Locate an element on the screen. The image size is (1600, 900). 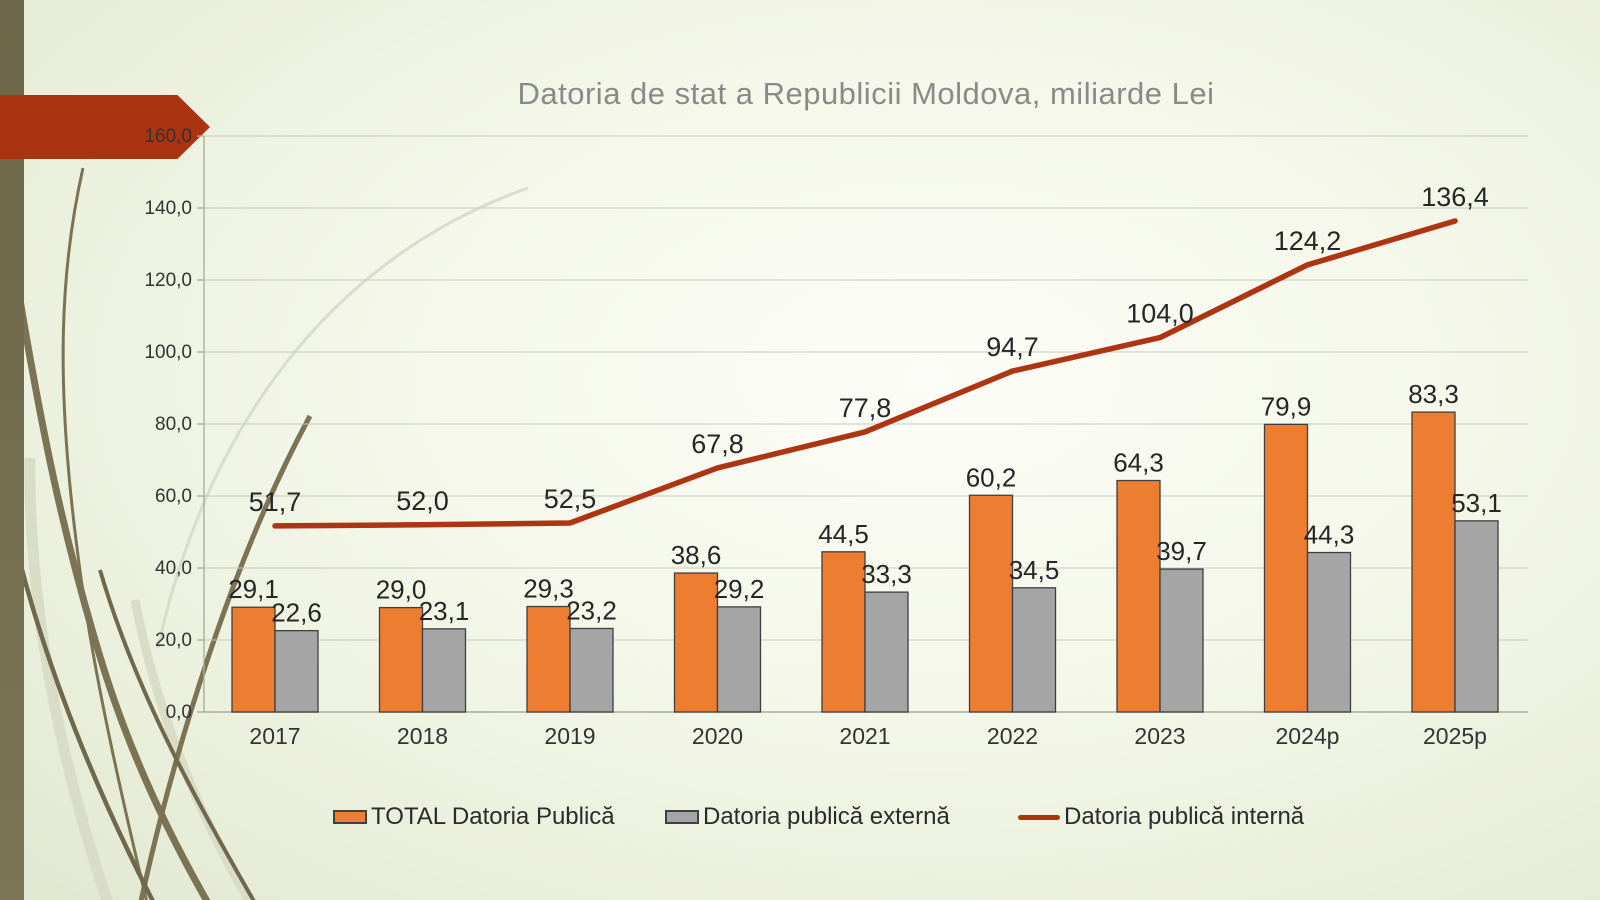
bar-total-2025p is located at coordinates (1433, 562).